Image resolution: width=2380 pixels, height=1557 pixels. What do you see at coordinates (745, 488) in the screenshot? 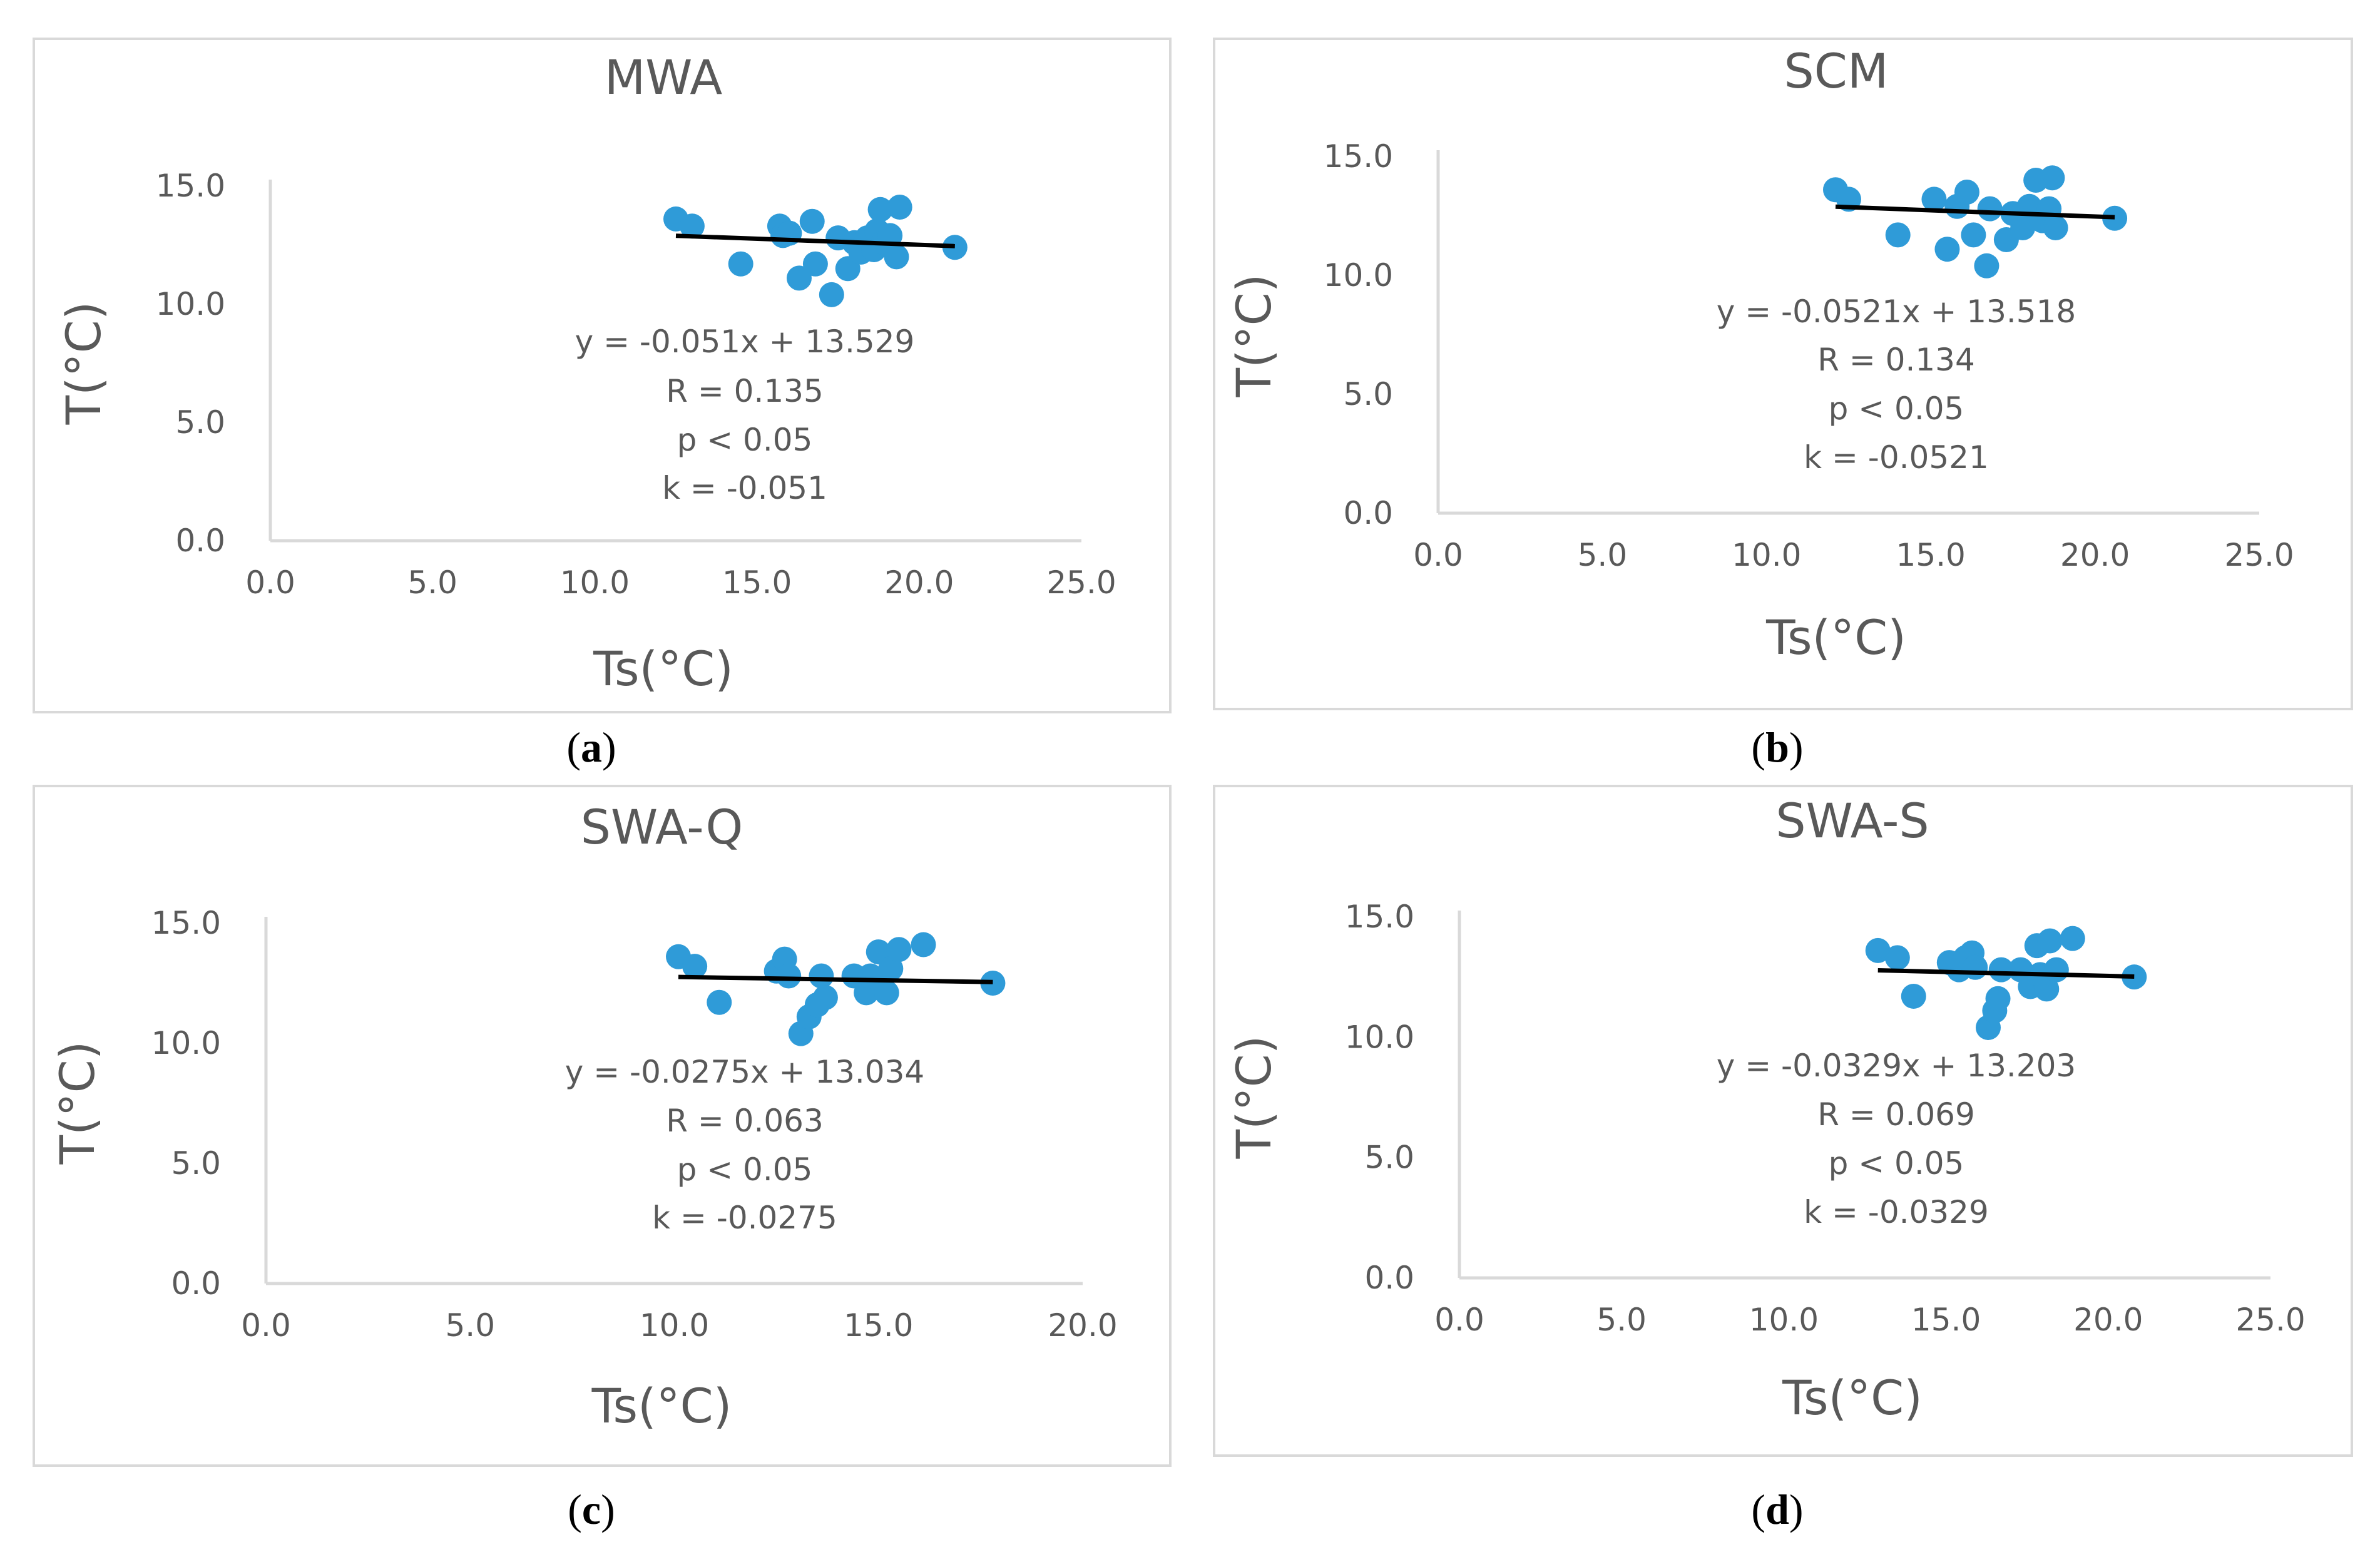
I see `annotation-label: k = -0.051` at bounding box center [745, 488].